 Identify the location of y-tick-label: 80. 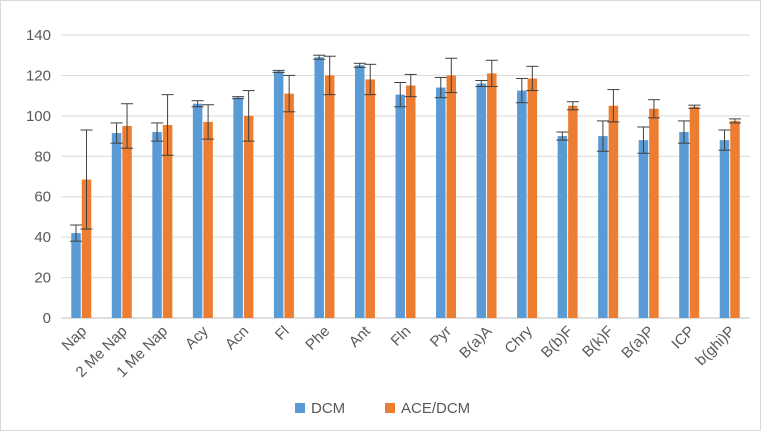
(42, 156).